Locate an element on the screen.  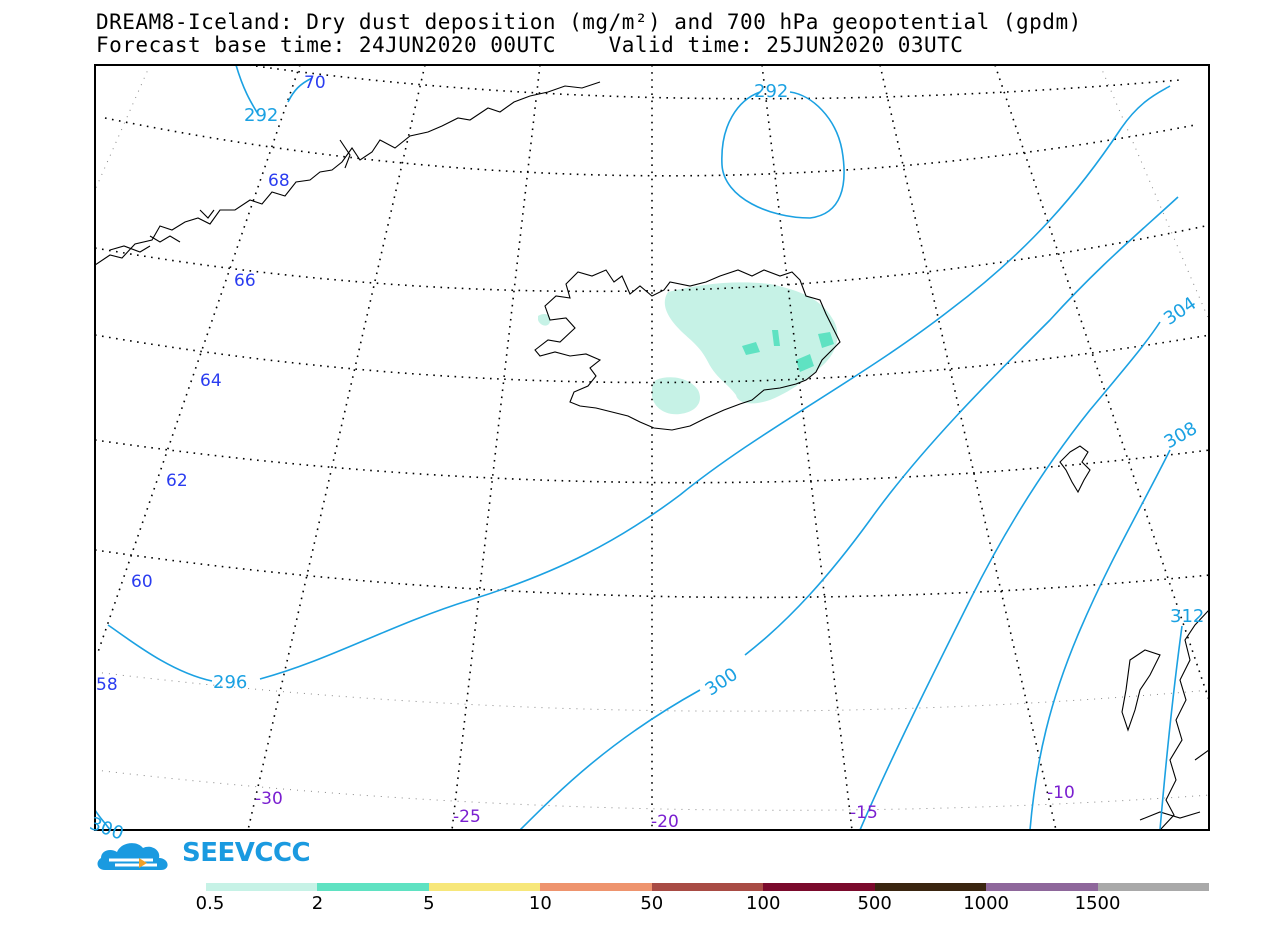
colorbar is located at coordinates (707, 887).